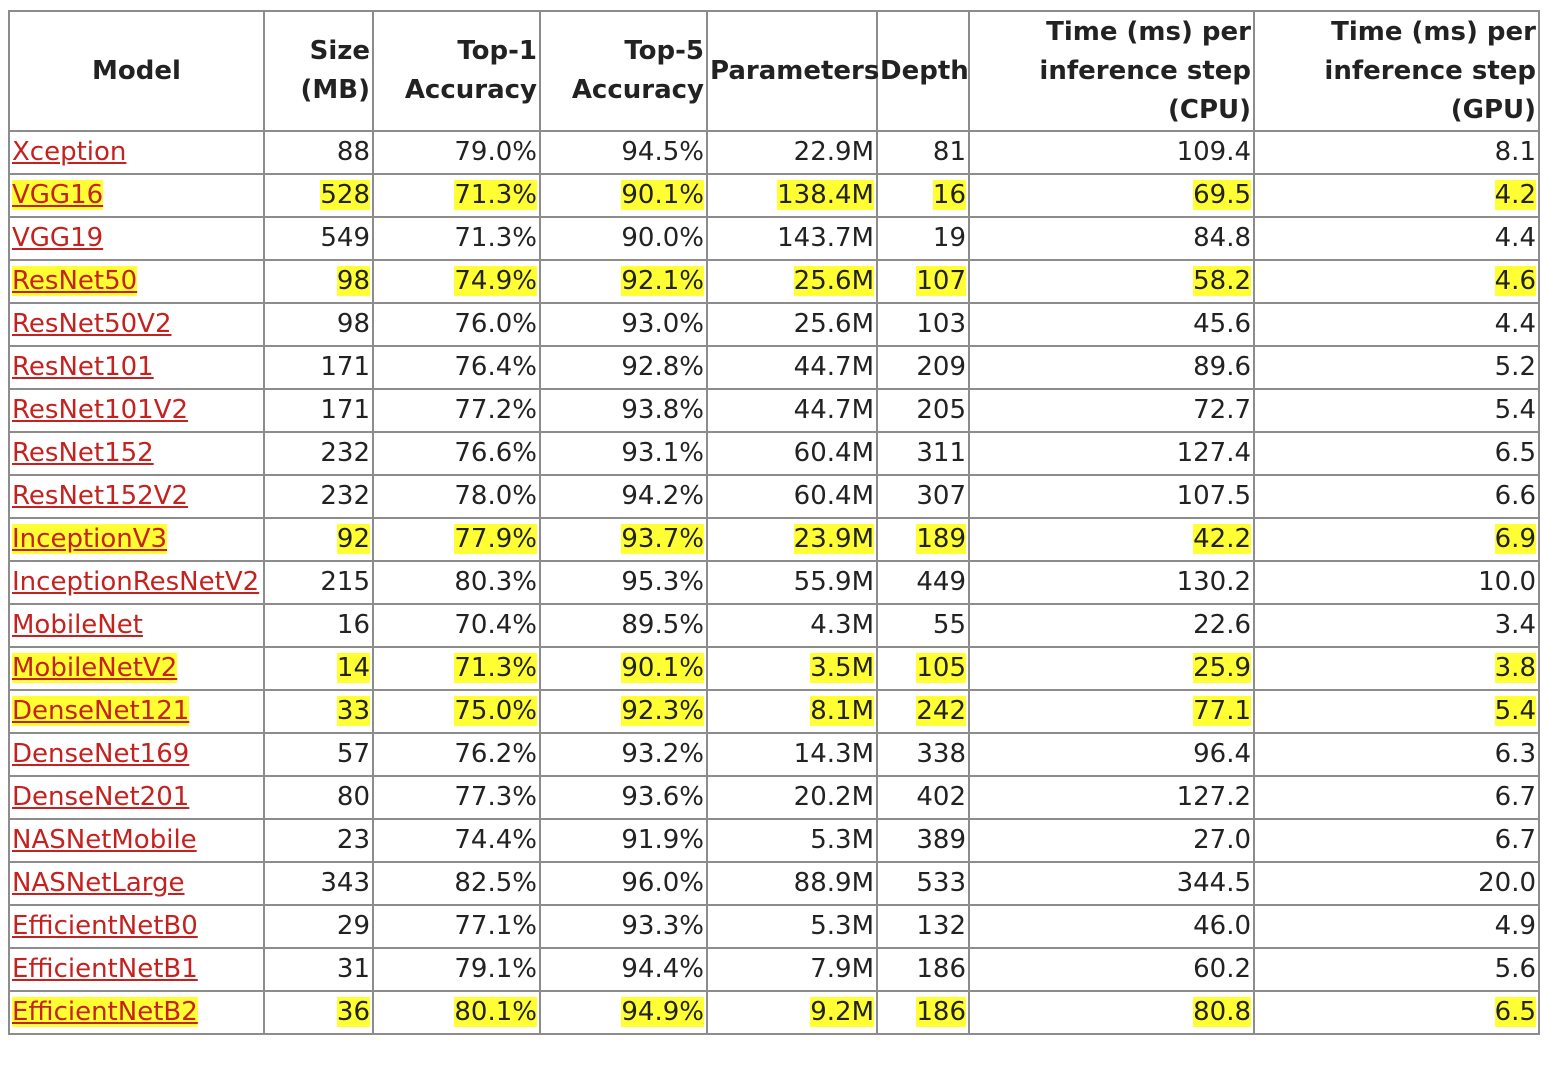  Describe the element at coordinates (623, 969) in the screenshot. I see `cell-top5-accuracy: 94.4%` at that location.